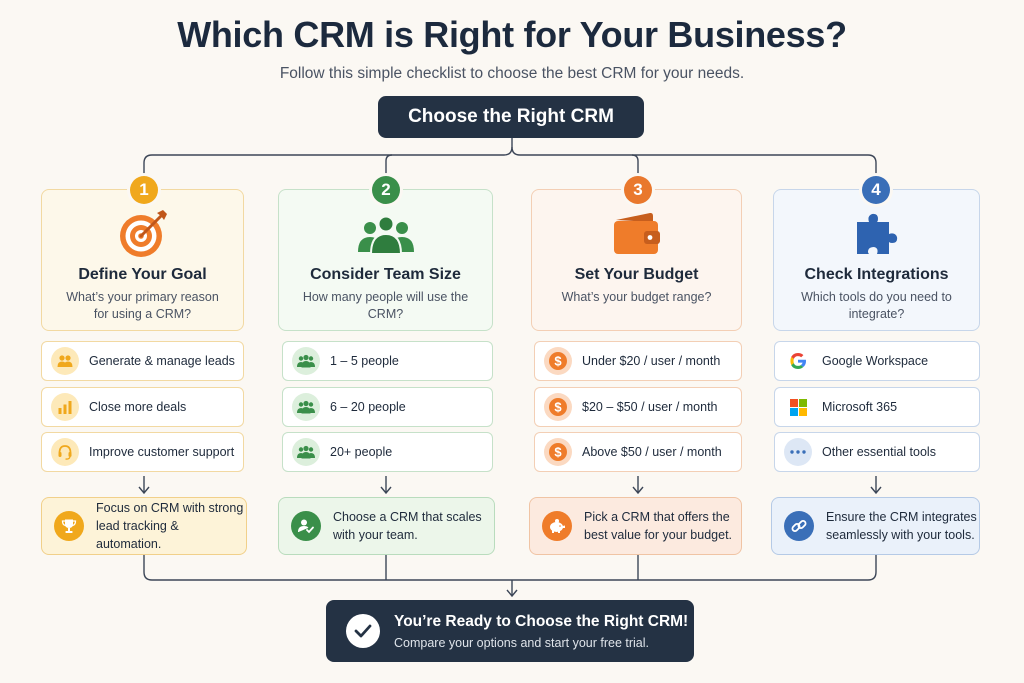  What do you see at coordinates (385, 235) in the screenshot?
I see `team-icon` at bounding box center [385, 235].